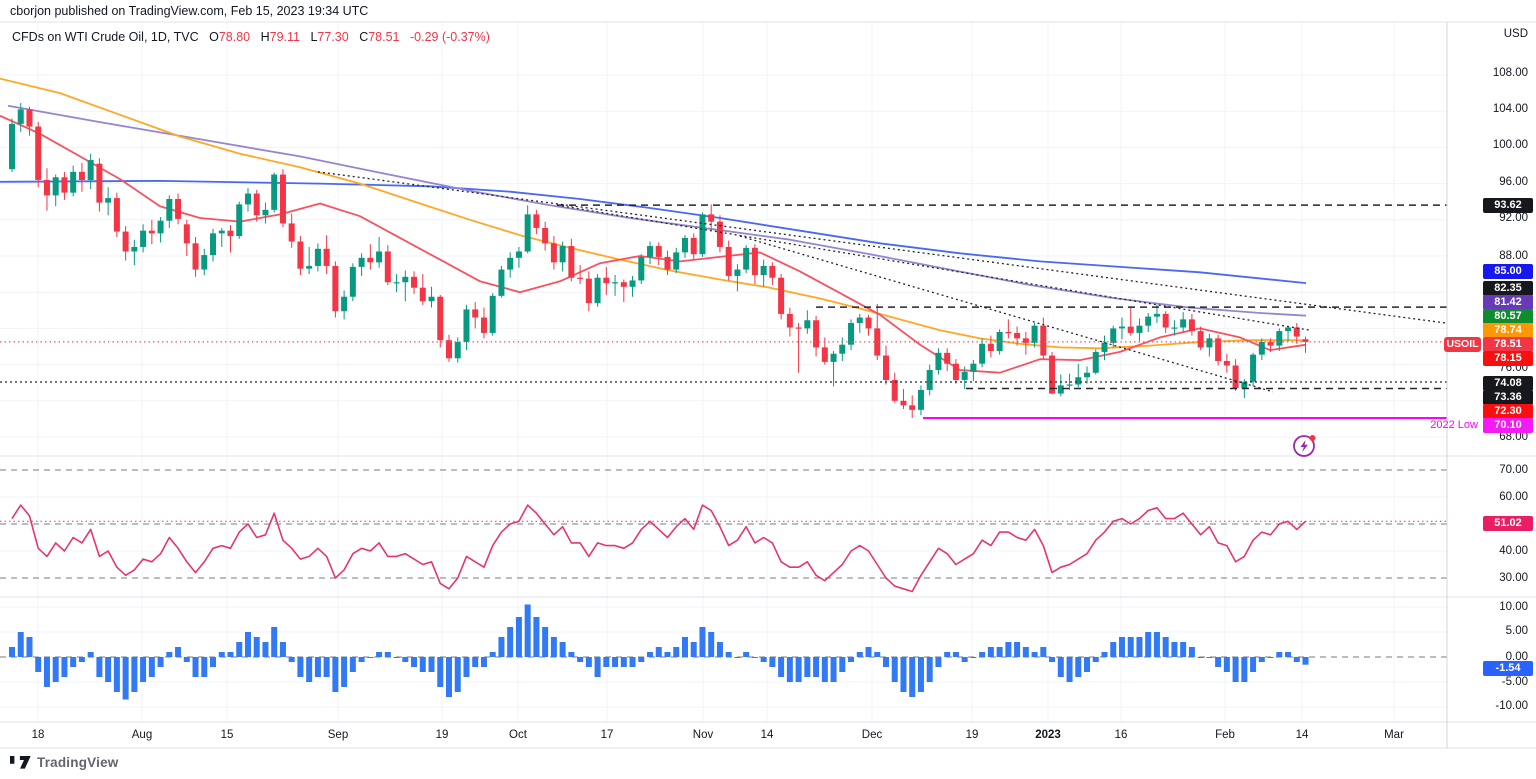 The image size is (1536, 779). What do you see at coordinates (1508, 316) in the screenshot?
I see `price-badge: 80.57` at bounding box center [1508, 316].